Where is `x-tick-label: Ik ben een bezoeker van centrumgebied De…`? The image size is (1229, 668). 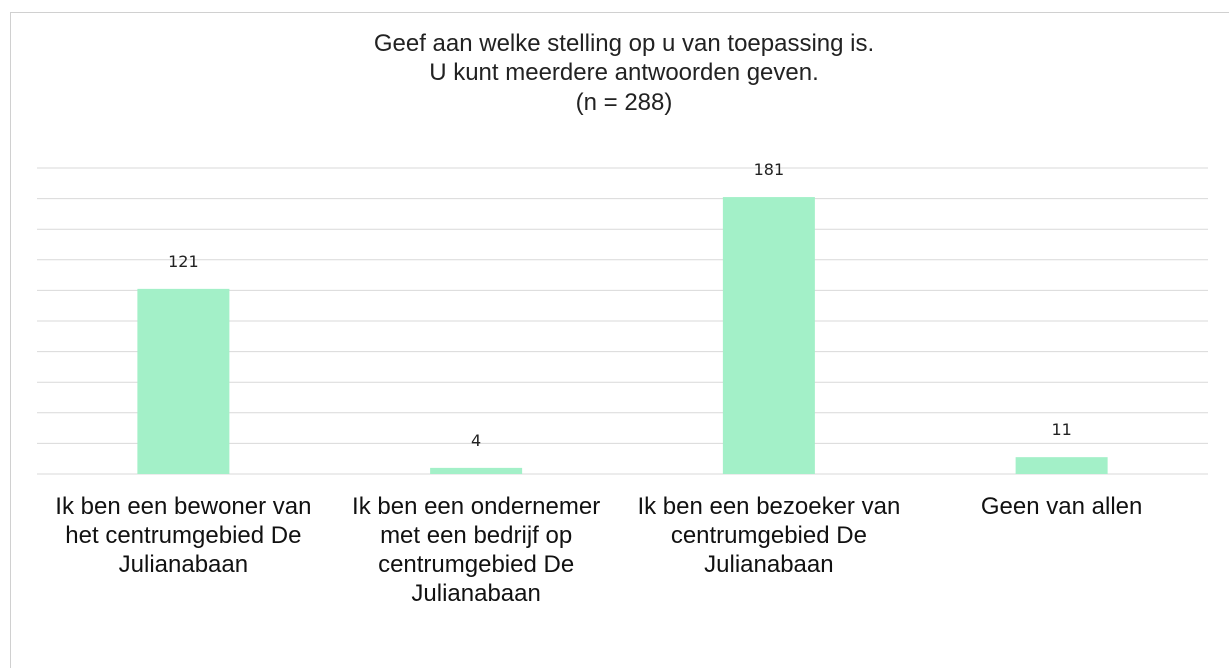
x-tick-label: Ik ben een bezoeker van centrumgebied De… is located at coordinates (769, 535).